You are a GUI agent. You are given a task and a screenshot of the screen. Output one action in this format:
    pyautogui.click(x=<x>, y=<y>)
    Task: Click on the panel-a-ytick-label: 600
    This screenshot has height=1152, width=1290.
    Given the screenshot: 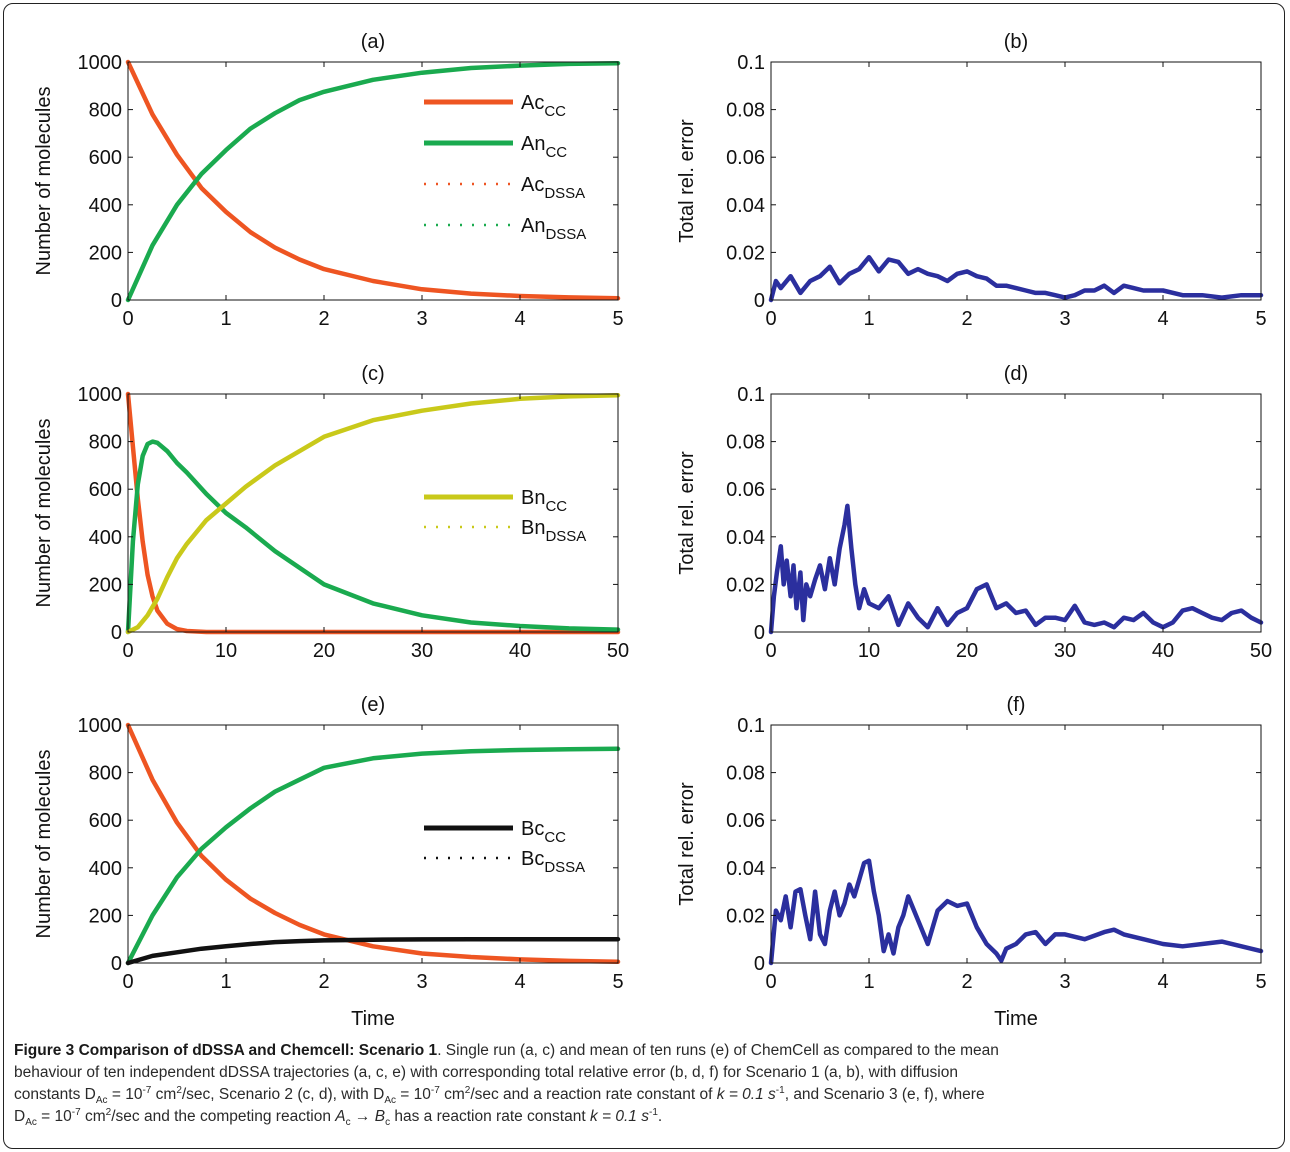 What is the action you would take?
    pyautogui.click(x=105, y=158)
    